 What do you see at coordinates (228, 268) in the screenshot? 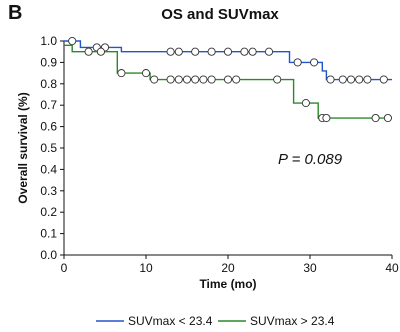
I see `x-tick-label: 20` at bounding box center [228, 268].